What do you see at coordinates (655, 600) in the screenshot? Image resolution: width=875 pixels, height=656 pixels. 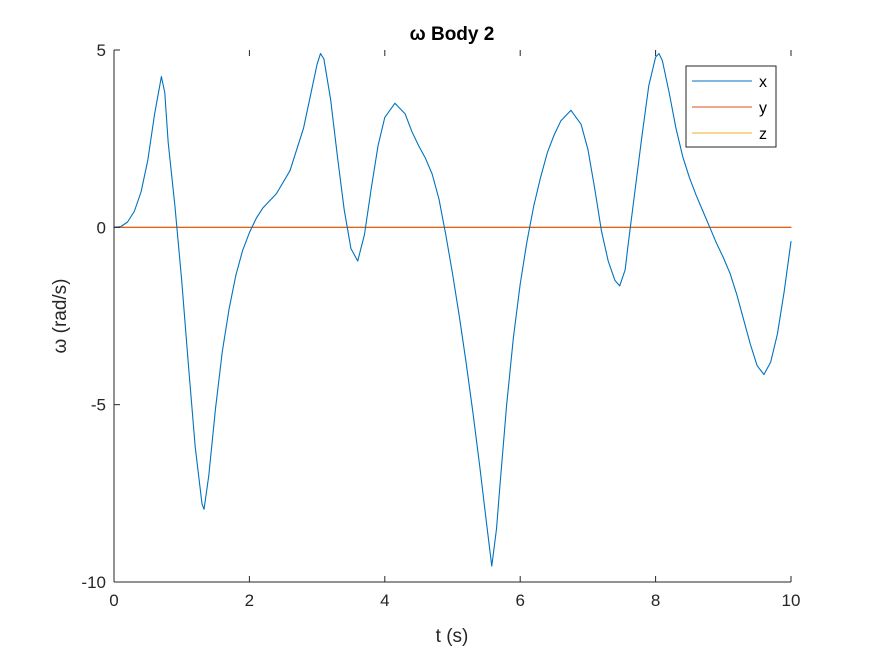 I see `x-tick-label: 8` at bounding box center [655, 600].